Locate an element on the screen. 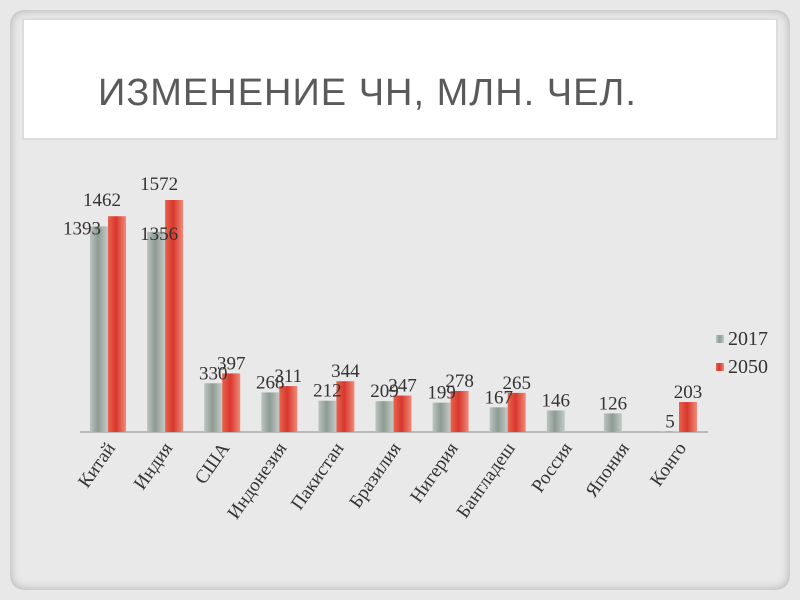 This screenshot has height=600, width=800. value-label-2017-Бразилия: 209 is located at coordinates (384, 391).